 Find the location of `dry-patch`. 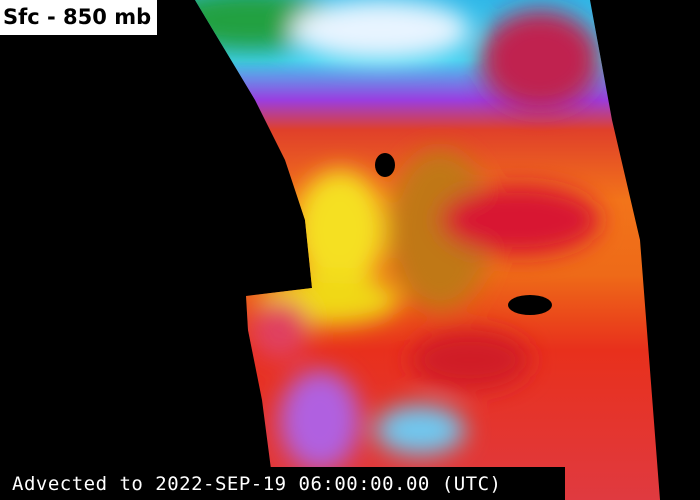

dry-patch is located at coordinates (340, 230).